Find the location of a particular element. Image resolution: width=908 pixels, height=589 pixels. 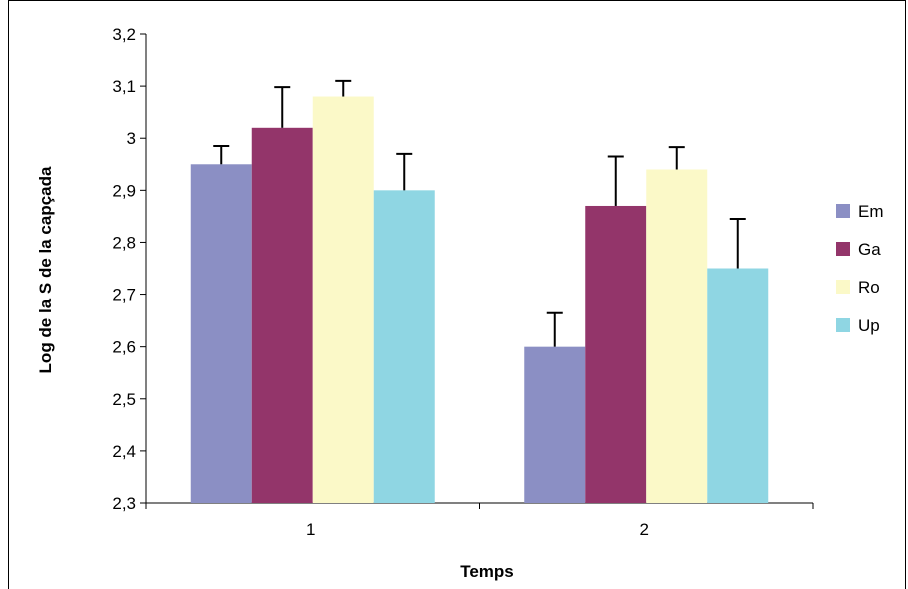

y-tick-label: 2,9 is located at coordinates (124, 190).